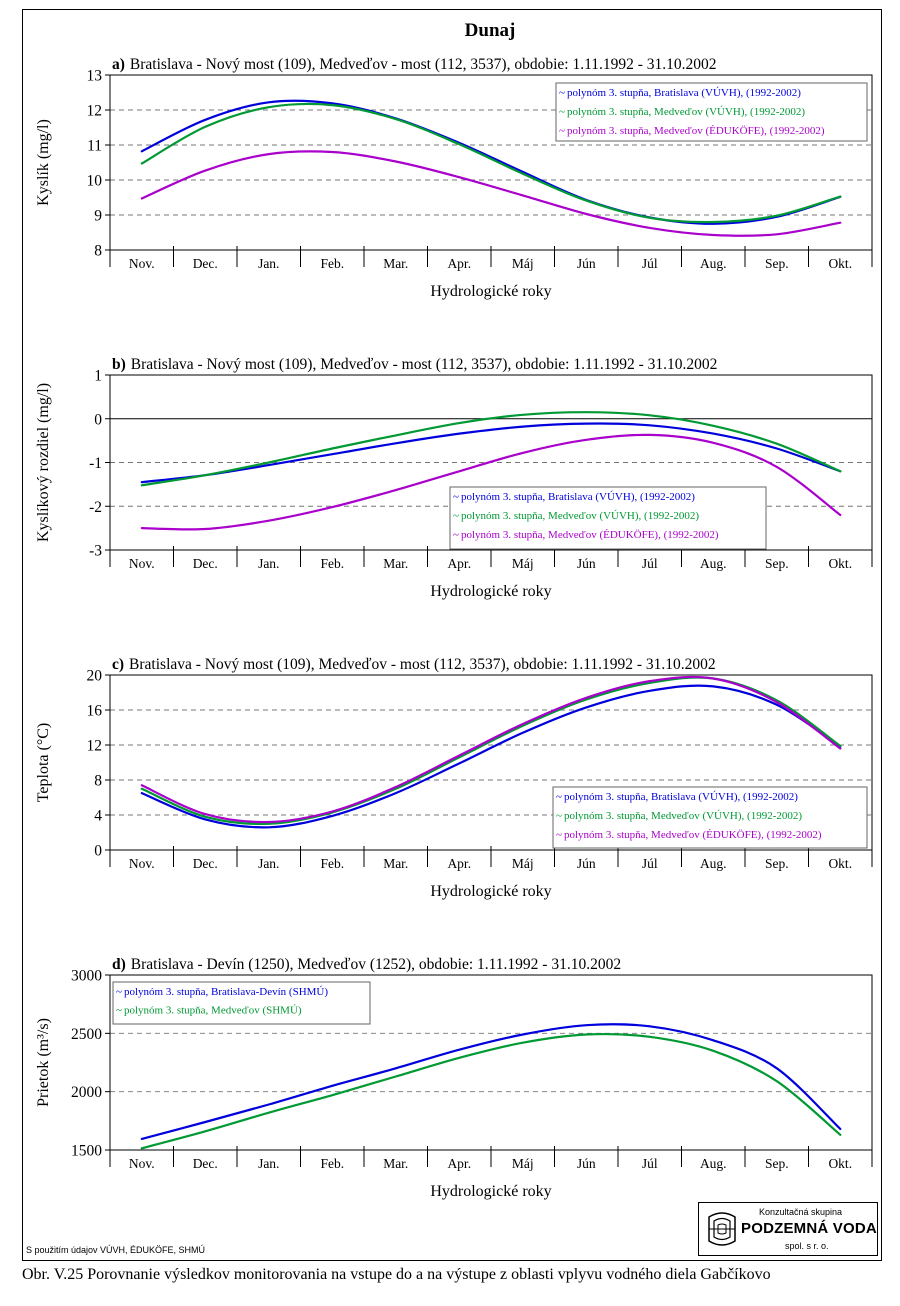 The image size is (900, 1306). I want to click on y-tick-label: 13, so click(95, 76).